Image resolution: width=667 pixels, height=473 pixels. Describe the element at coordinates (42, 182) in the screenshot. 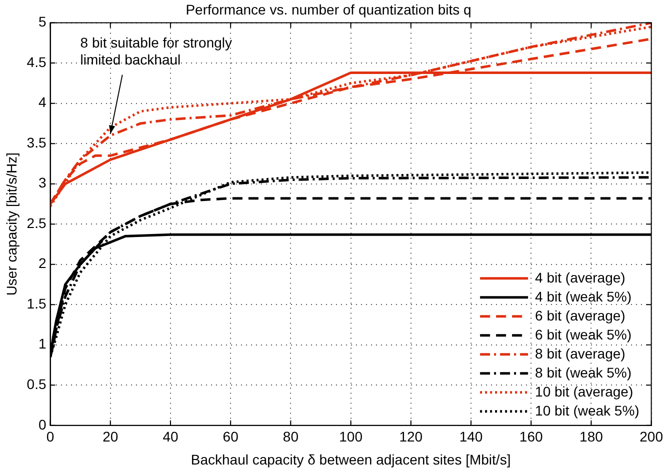

I see `y-tick-label: 3` at that location.